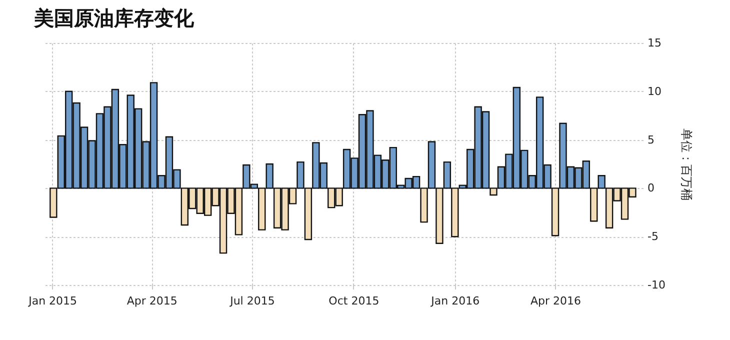 The image size is (730, 340). I want to click on y-tick-label: 0, so click(651, 188).